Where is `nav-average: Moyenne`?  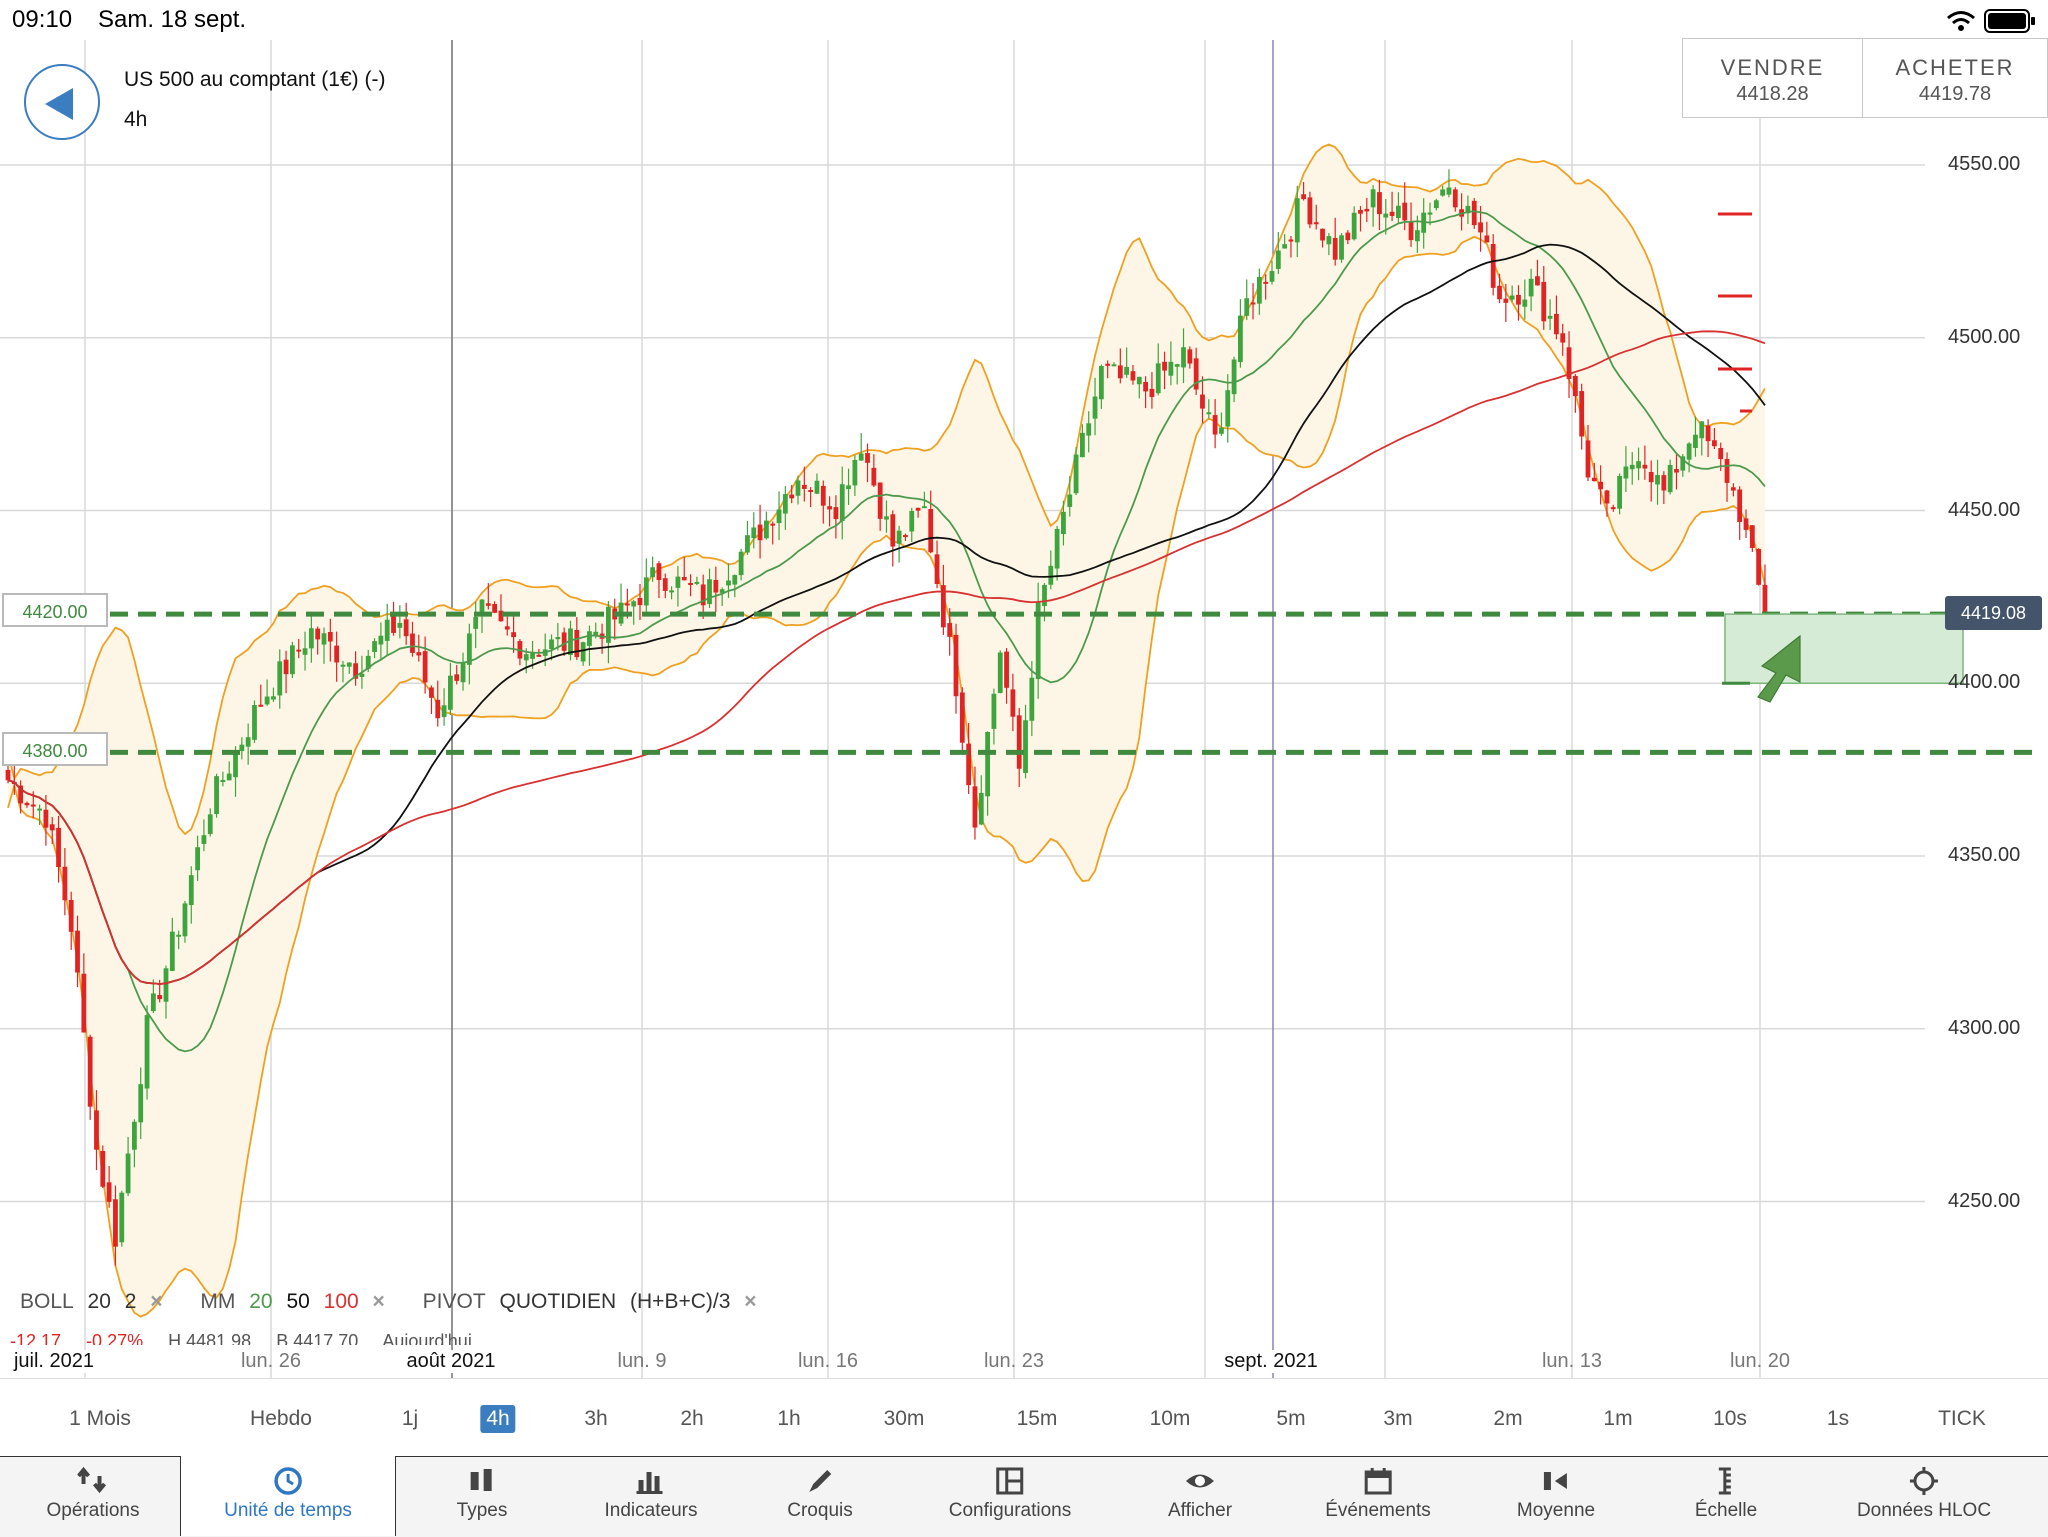
nav-average: Moyenne is located at coordinates (1556, 1496).